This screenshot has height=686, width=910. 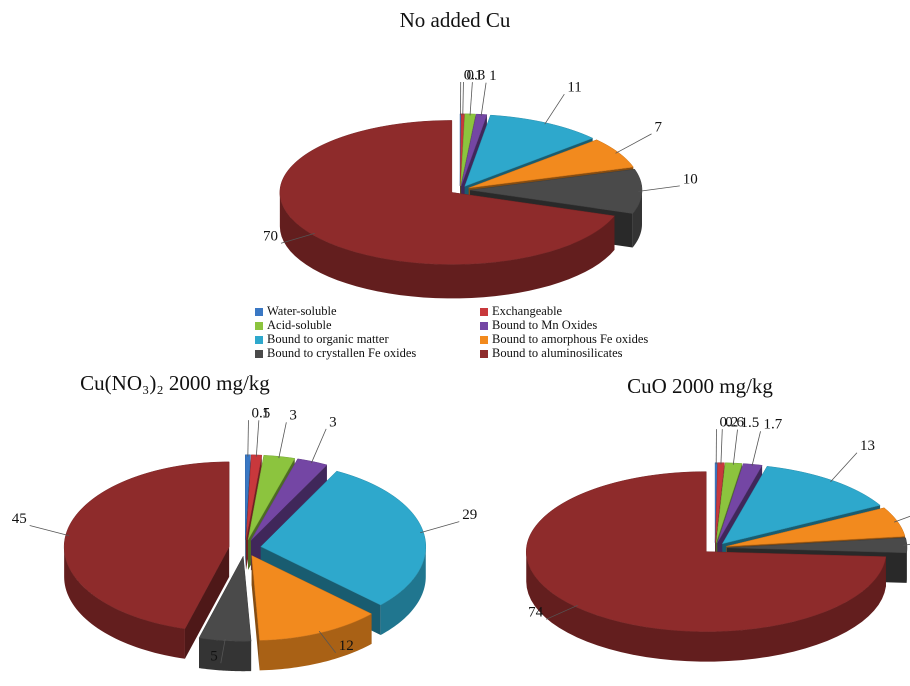 I want to click on data-label: 0.1, so click(x=473, y=75).